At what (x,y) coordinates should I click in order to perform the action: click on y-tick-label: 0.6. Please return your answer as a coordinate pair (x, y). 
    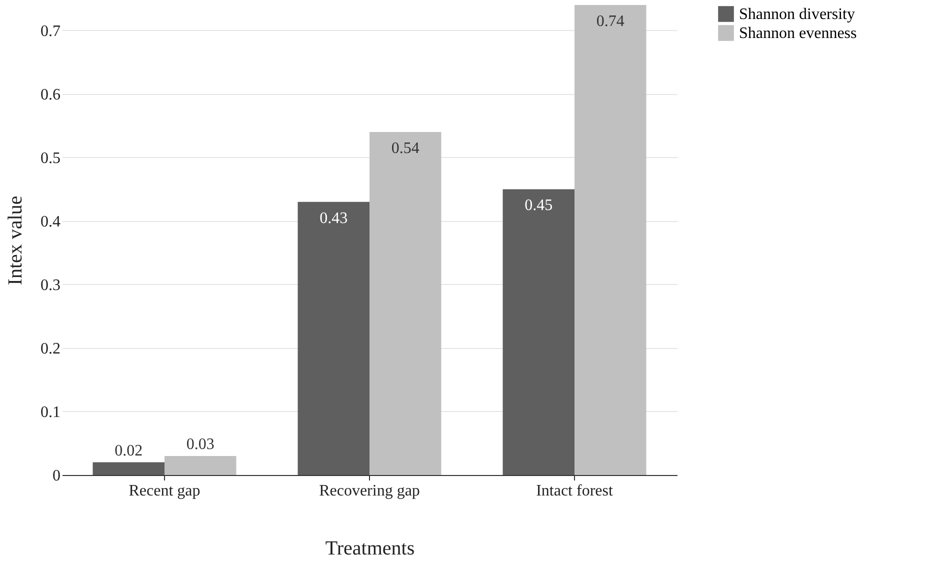
    Looking at the image, I should click on (50, 95).